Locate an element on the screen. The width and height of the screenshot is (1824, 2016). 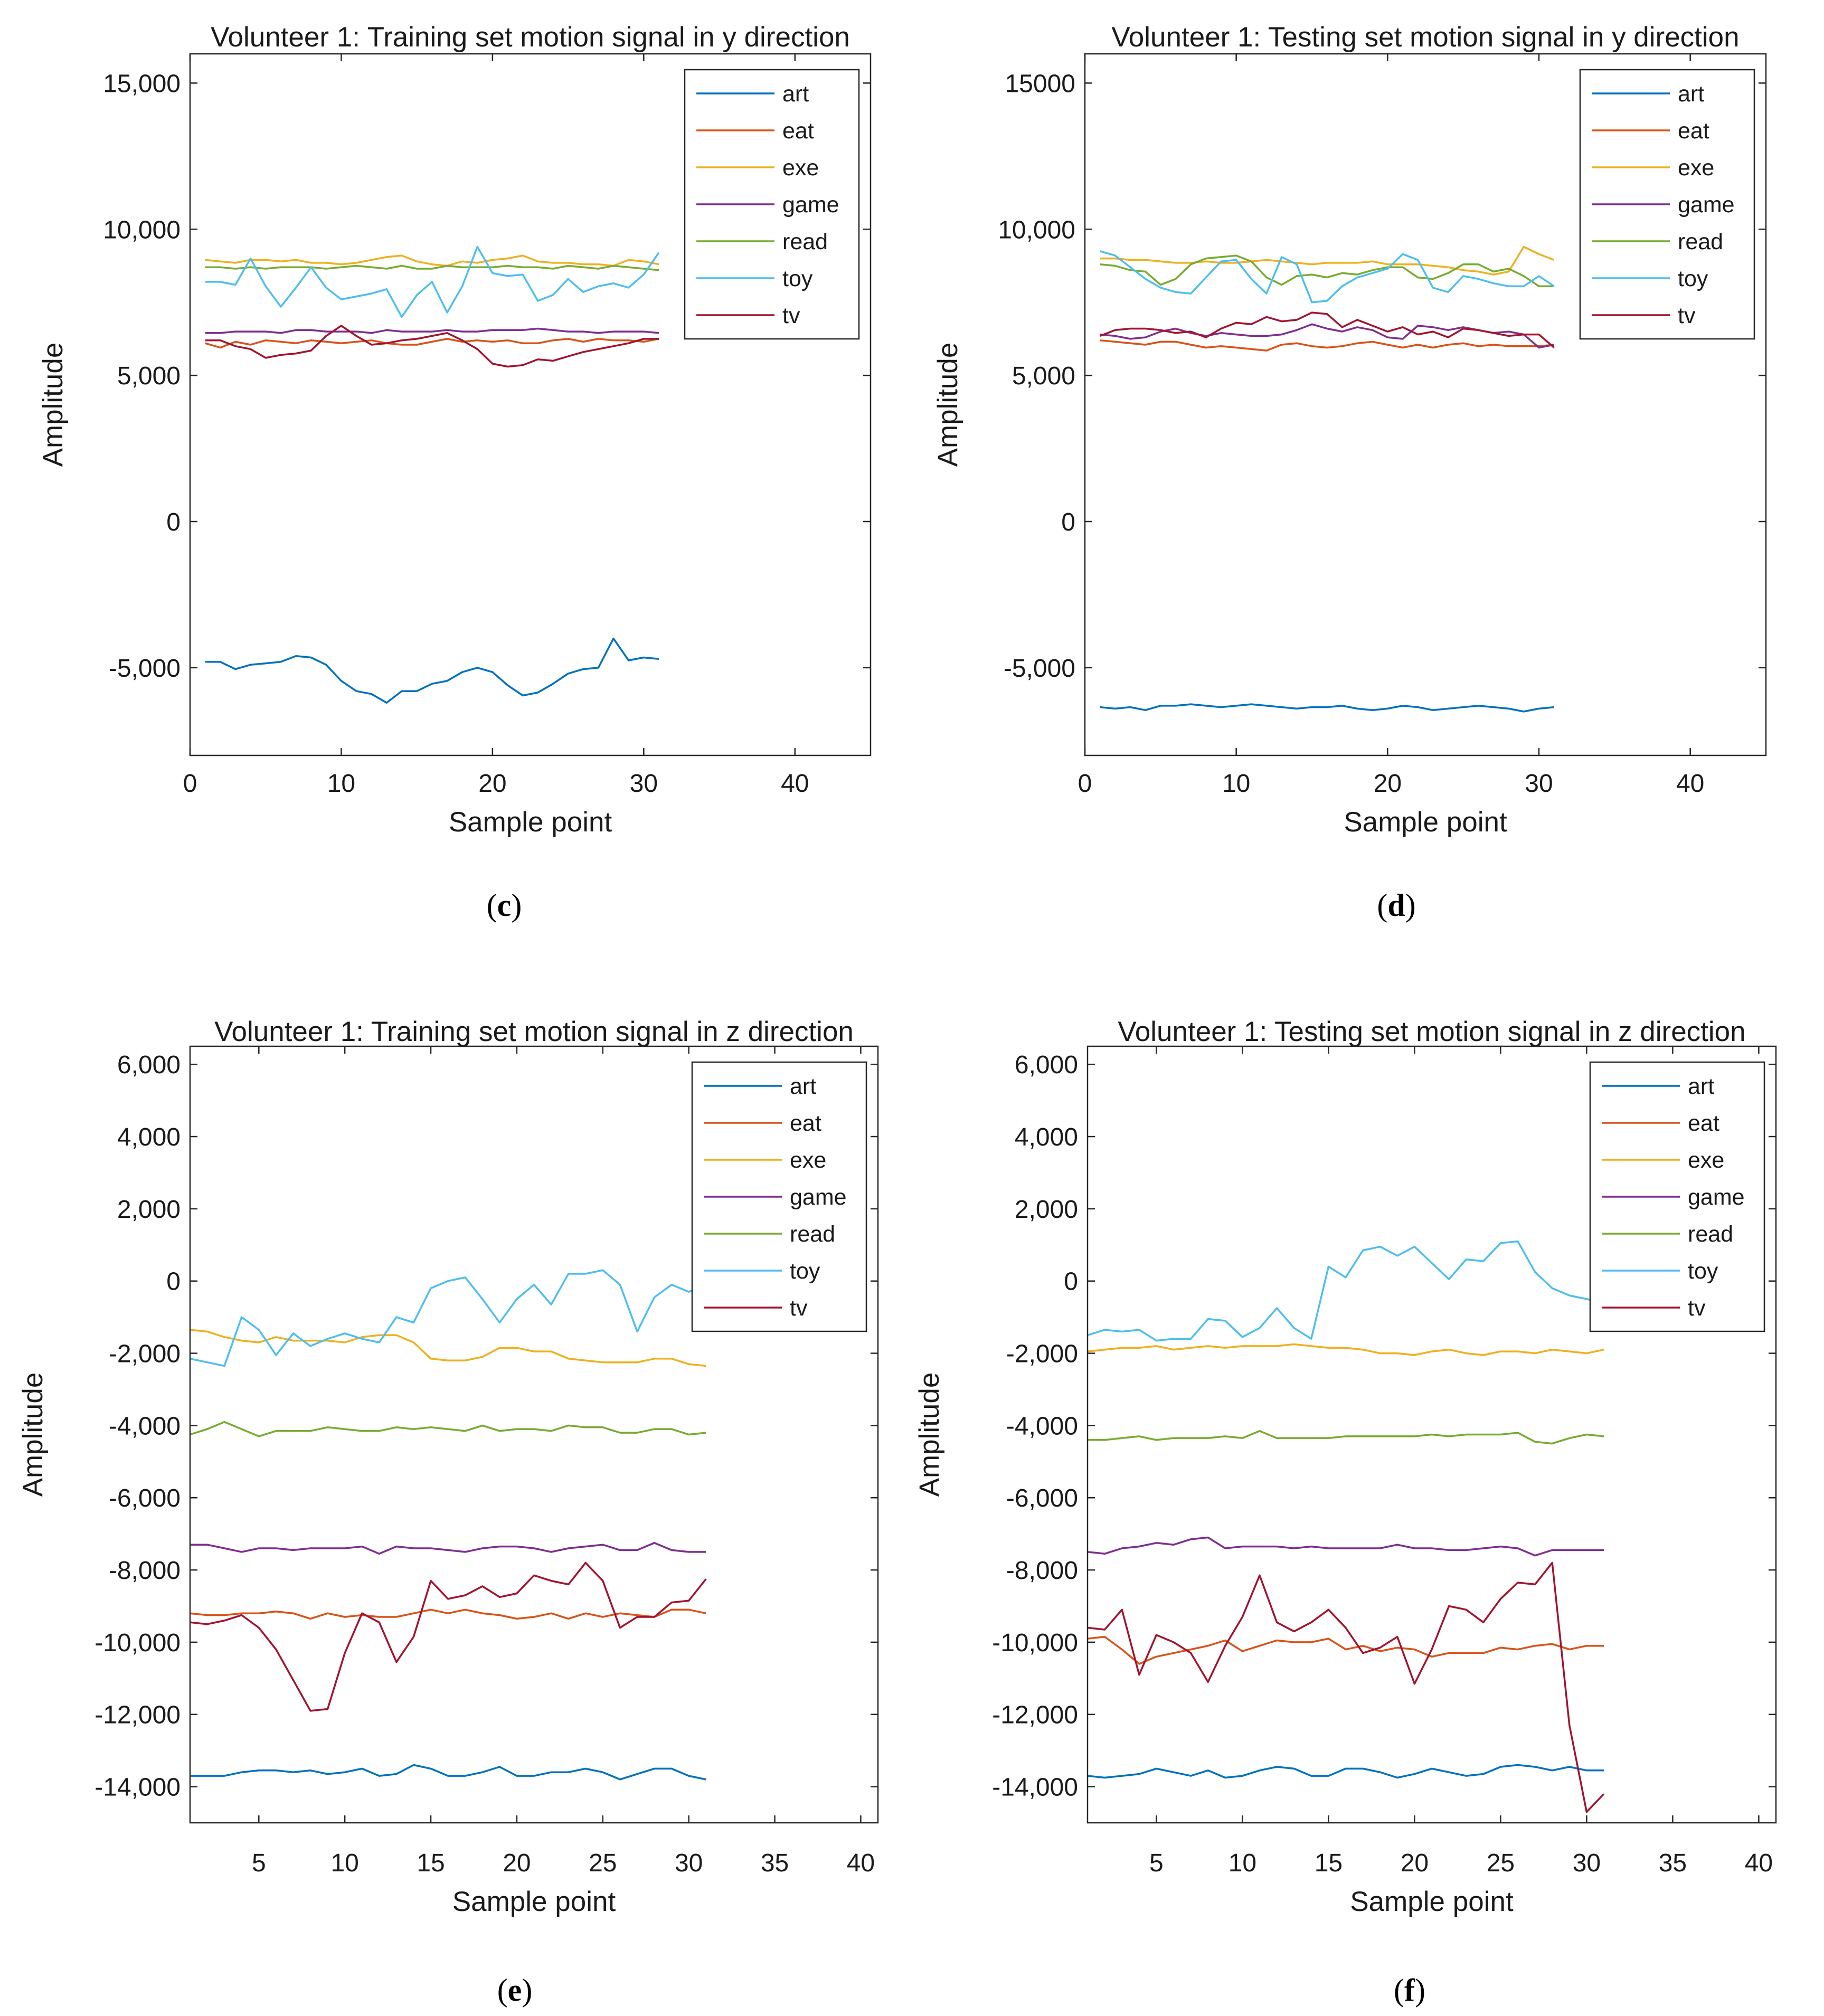
y-tick-label: -2,000 is located at coordinates (1042, 1354).